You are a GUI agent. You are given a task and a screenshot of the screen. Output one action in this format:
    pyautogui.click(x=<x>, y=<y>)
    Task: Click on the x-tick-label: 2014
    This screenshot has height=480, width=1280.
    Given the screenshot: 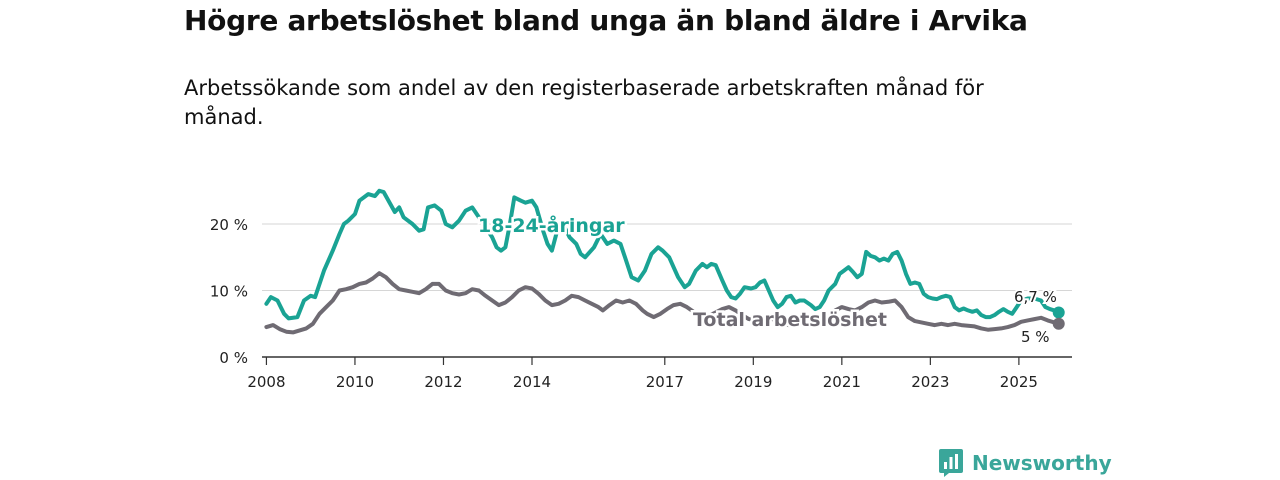 What is the action you would take?
    pyautogui.click(x=532, y=382)
    